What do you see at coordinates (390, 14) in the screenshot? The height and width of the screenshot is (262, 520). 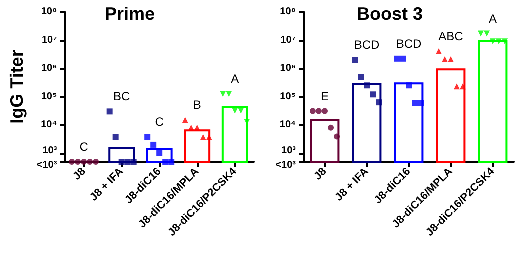 I see `chart-title: Boost 3` at bounding box center [390, 14].